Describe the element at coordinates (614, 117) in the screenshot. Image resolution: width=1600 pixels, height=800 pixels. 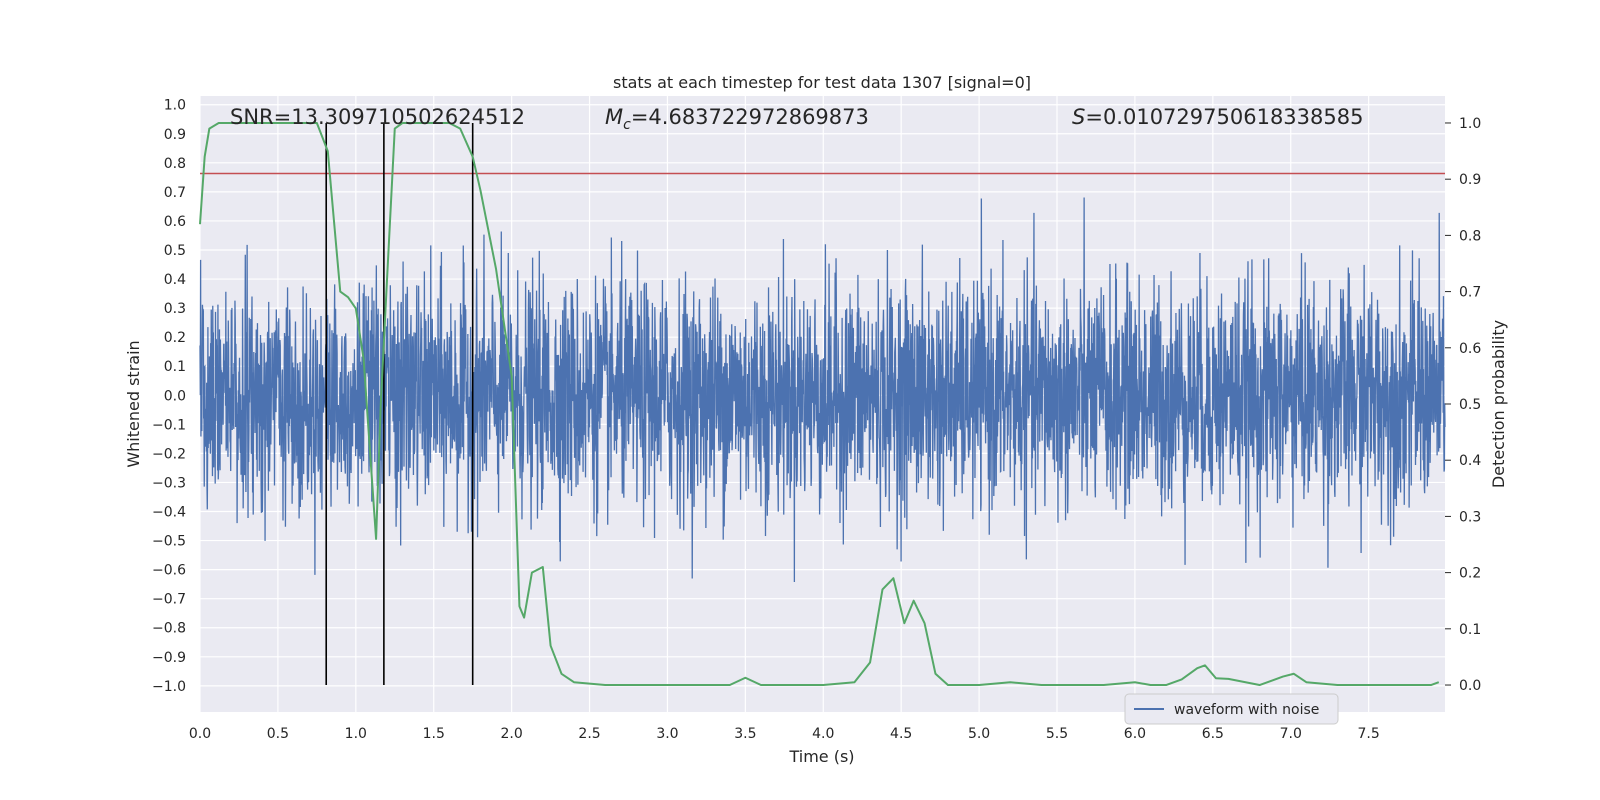
I see `chirp-mass-symbol: M` at that location.